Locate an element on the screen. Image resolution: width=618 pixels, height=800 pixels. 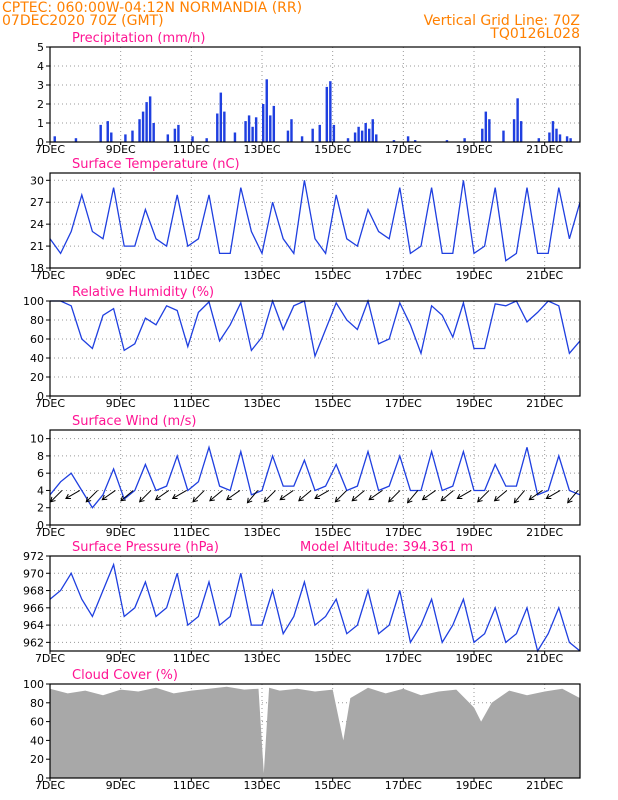
y-tick-label: 6 is located at coordinates (40, 473).